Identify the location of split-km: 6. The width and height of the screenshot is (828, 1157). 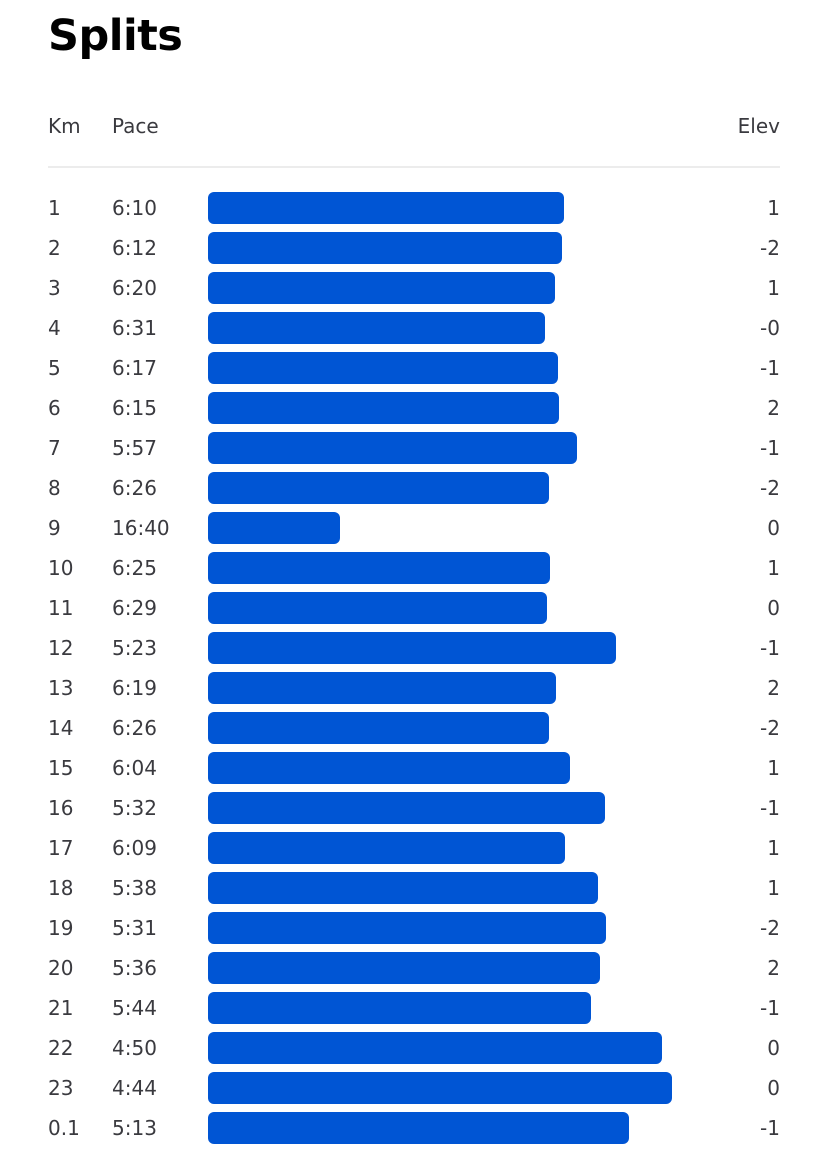
(54, 408).